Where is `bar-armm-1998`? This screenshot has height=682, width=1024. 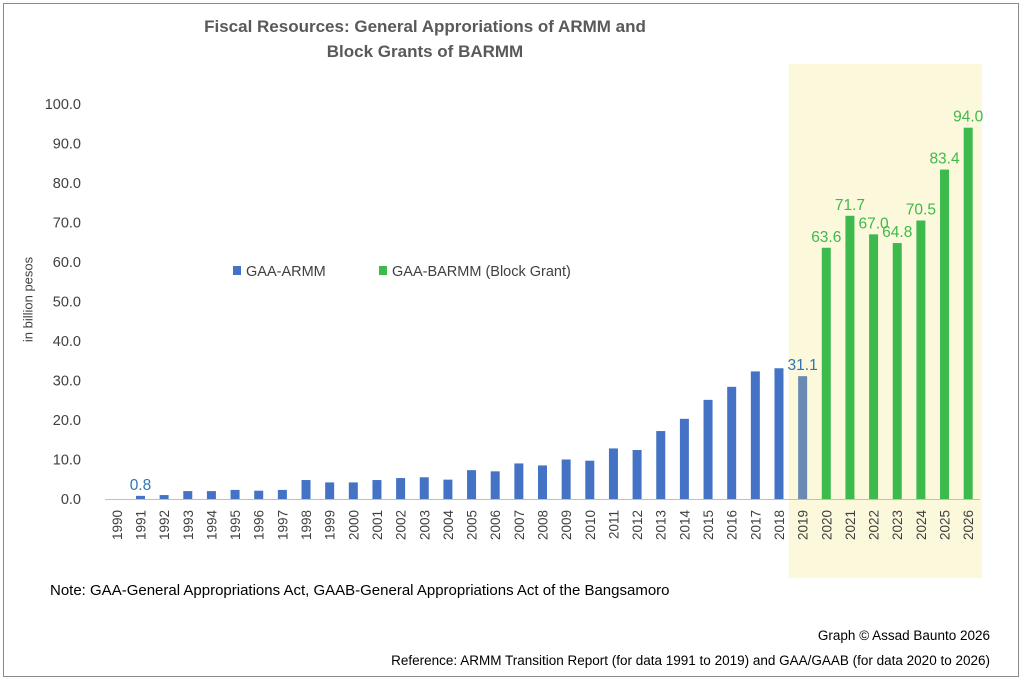 bar-armm-1998 is located at coordinates (306, 489).